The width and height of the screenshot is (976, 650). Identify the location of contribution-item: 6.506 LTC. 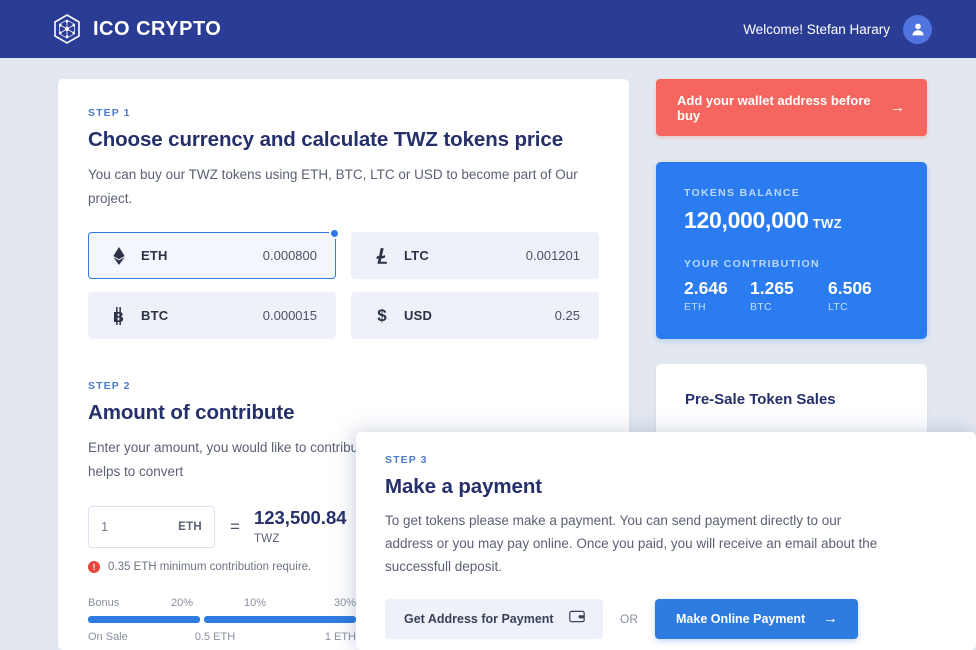
(861, 295).